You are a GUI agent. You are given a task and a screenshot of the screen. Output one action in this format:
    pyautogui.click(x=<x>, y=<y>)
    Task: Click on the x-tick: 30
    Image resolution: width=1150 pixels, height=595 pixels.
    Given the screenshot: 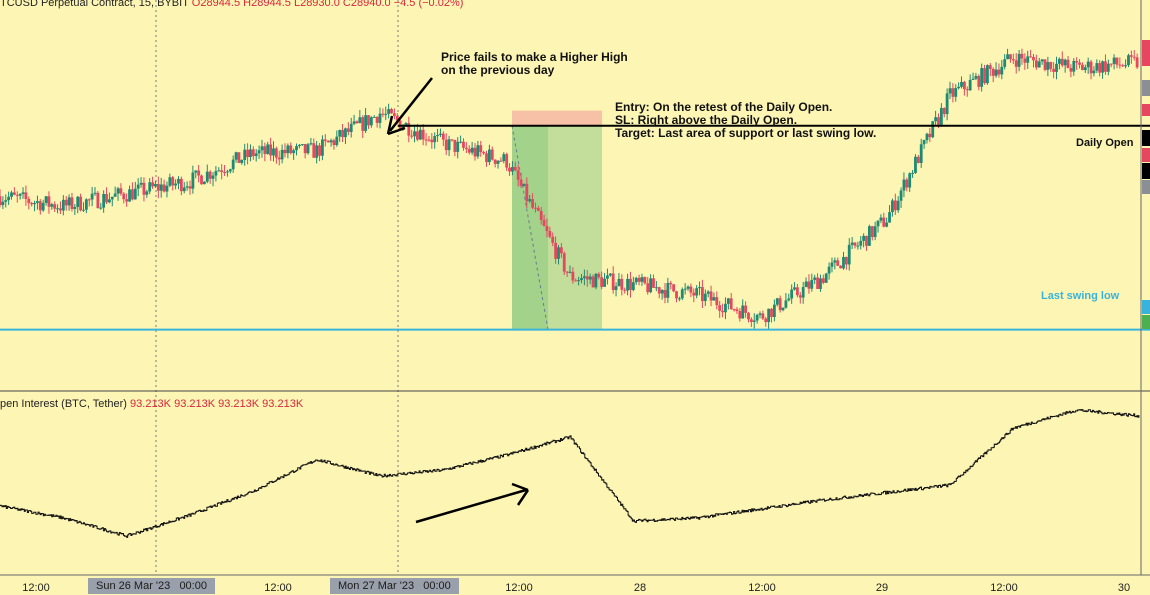 What is the action you would take?
    pyautogui.click(x=1124, y=588)
    